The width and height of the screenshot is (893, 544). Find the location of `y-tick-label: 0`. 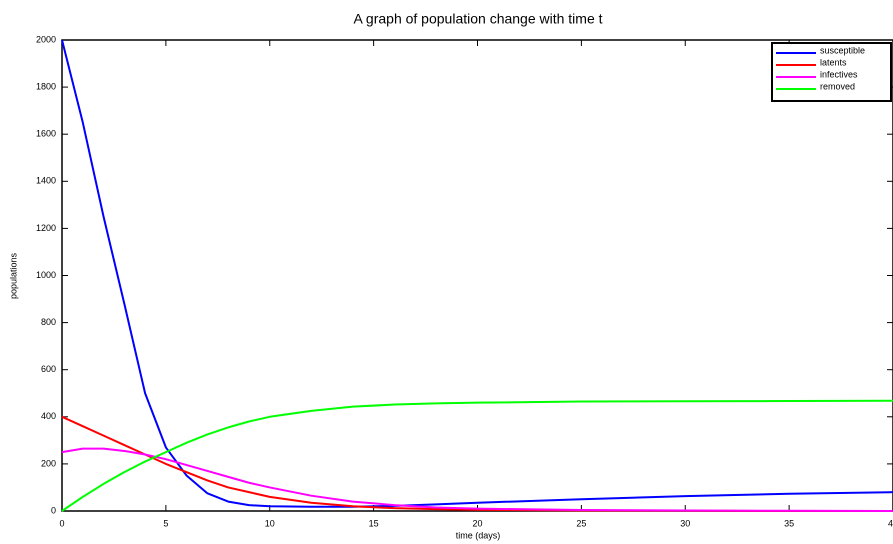

y-tick-label: 0 is located at coordinates (53, 510).